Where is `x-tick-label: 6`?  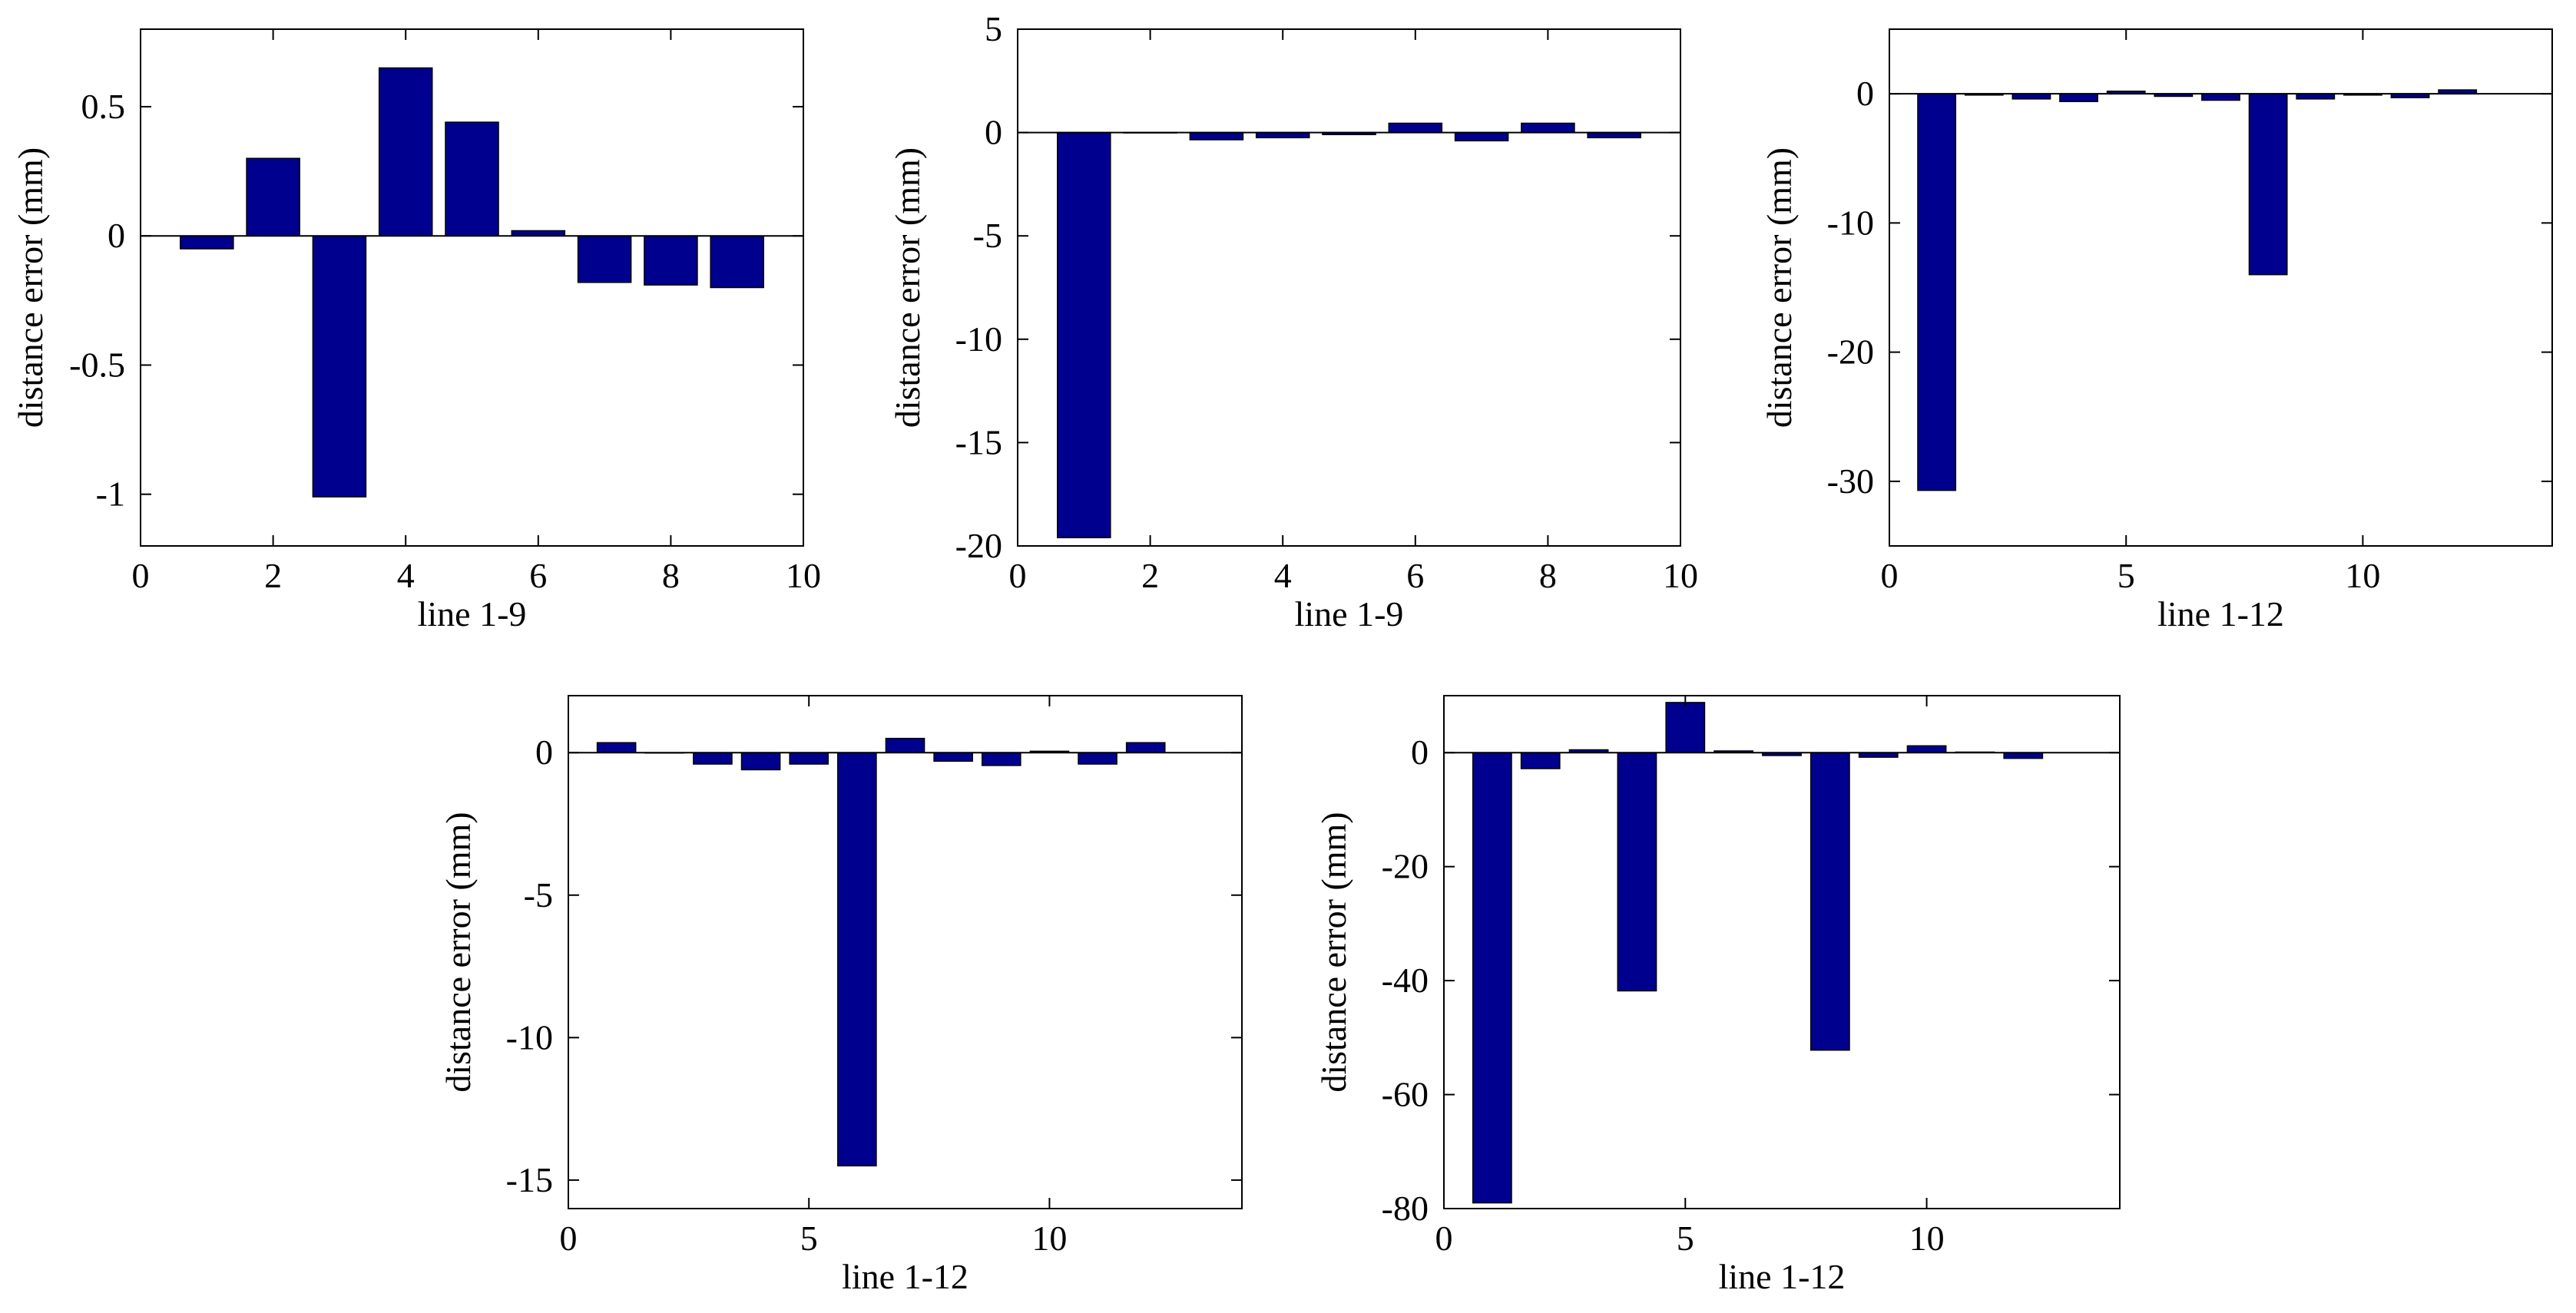
x-tick-label: 6 is located at coordinates (1415, 576).